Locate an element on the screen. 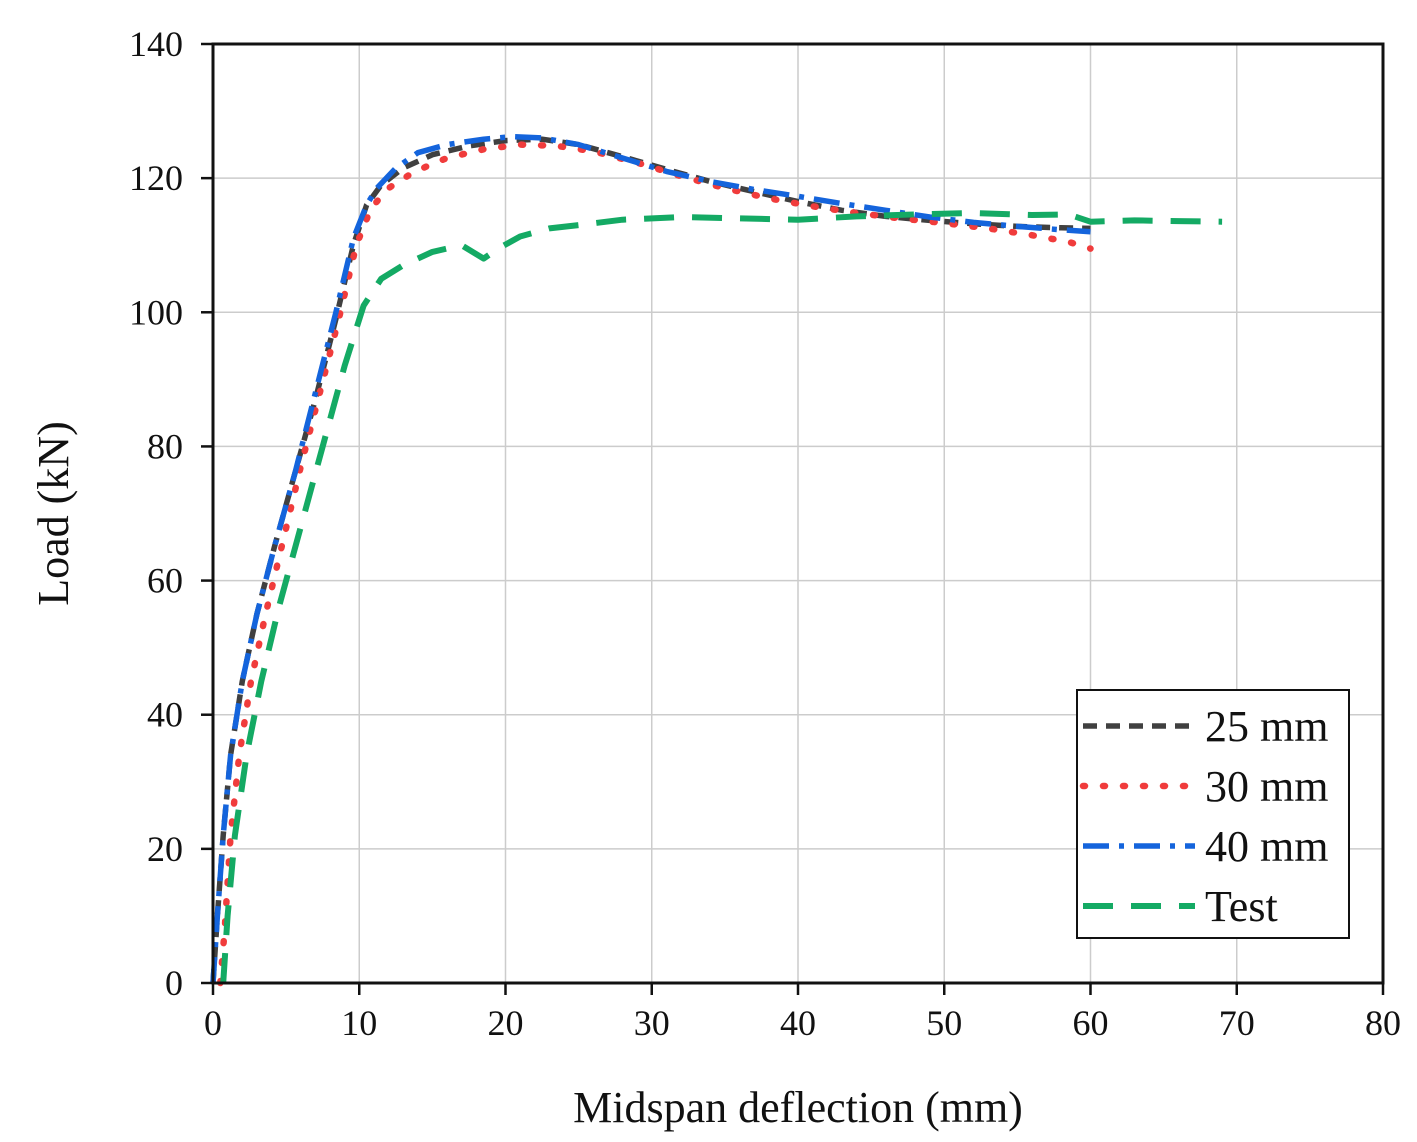 The image size is (1417, 1142). x-tick-label-2: 20 is located at coordinates (506, 1023).